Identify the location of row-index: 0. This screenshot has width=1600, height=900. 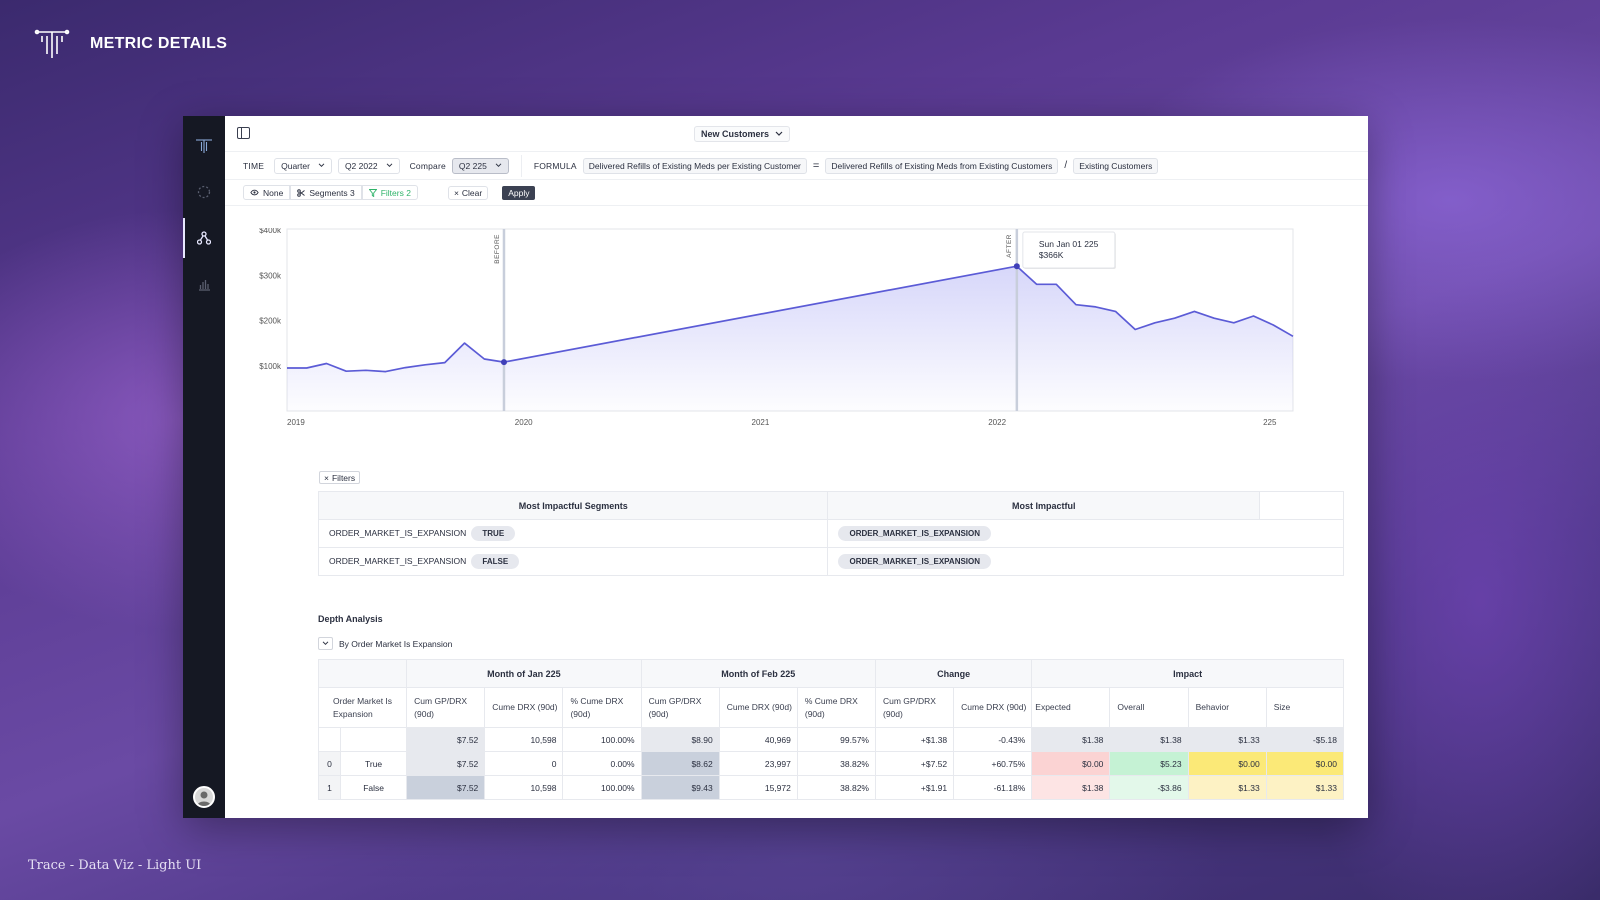
(329, 763).